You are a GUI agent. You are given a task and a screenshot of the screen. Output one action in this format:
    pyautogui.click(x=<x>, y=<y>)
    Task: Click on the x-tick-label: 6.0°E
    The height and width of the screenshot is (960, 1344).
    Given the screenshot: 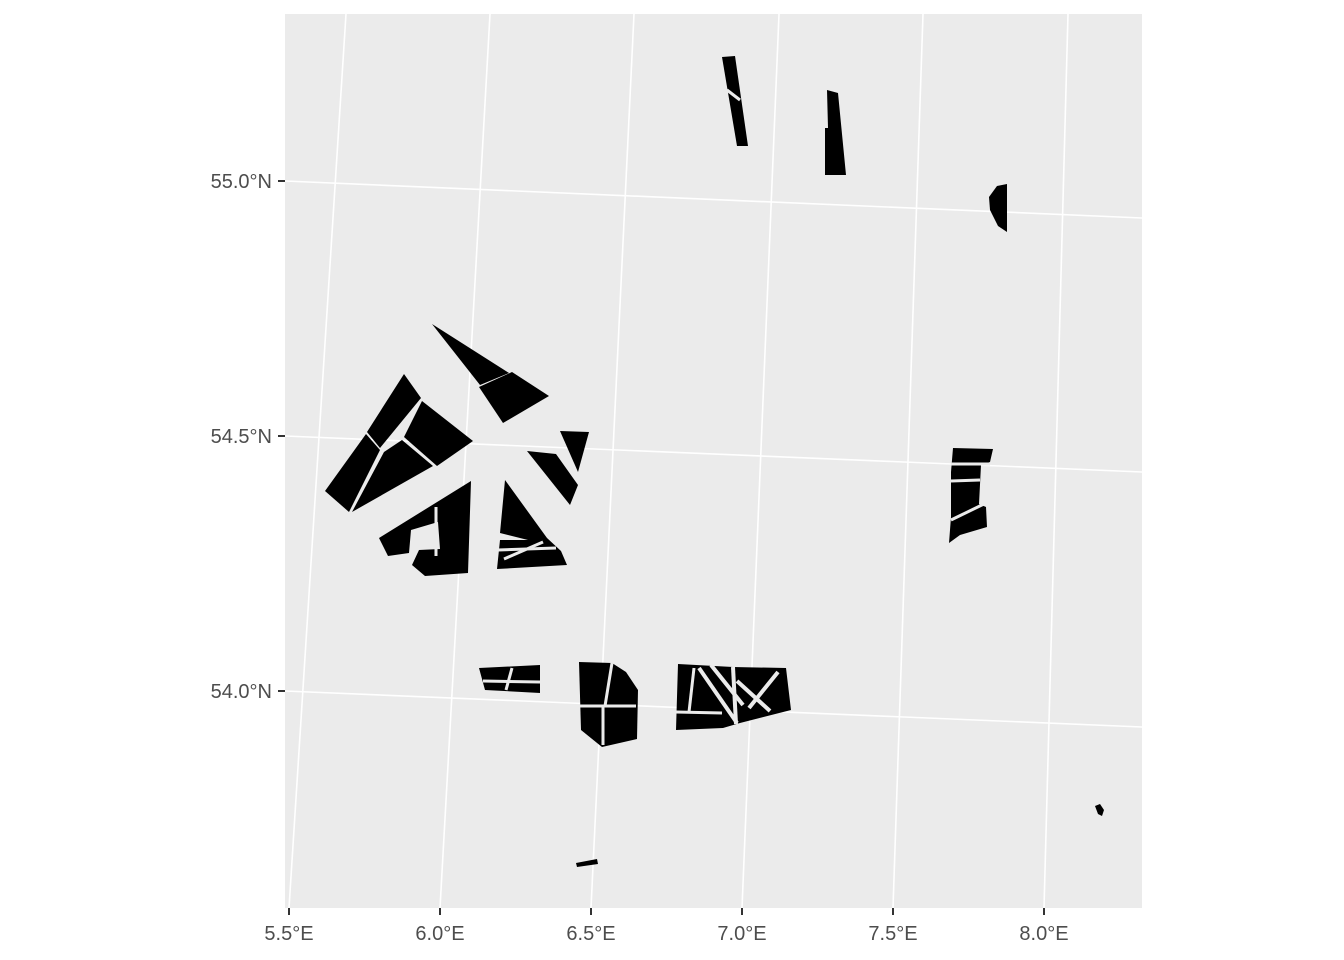 What is the action you would take?
    pyautogui.click(x=439, y=934)
    